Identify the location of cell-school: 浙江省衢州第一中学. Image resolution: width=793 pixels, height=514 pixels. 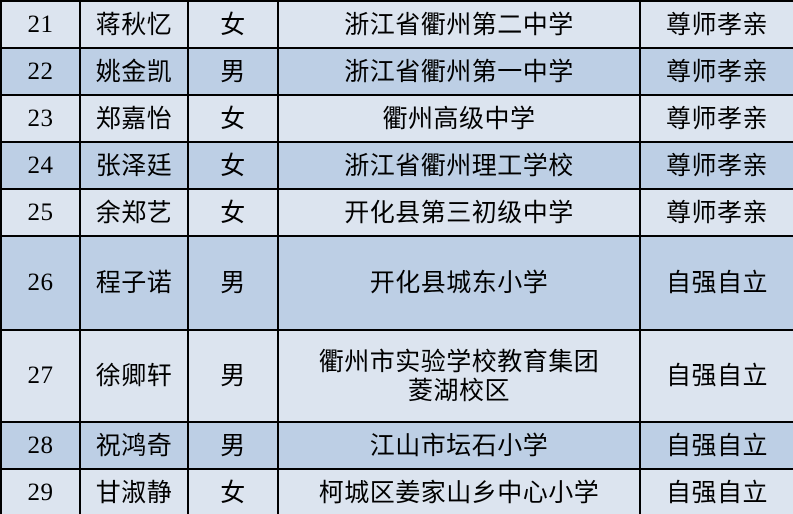
(459, 71).